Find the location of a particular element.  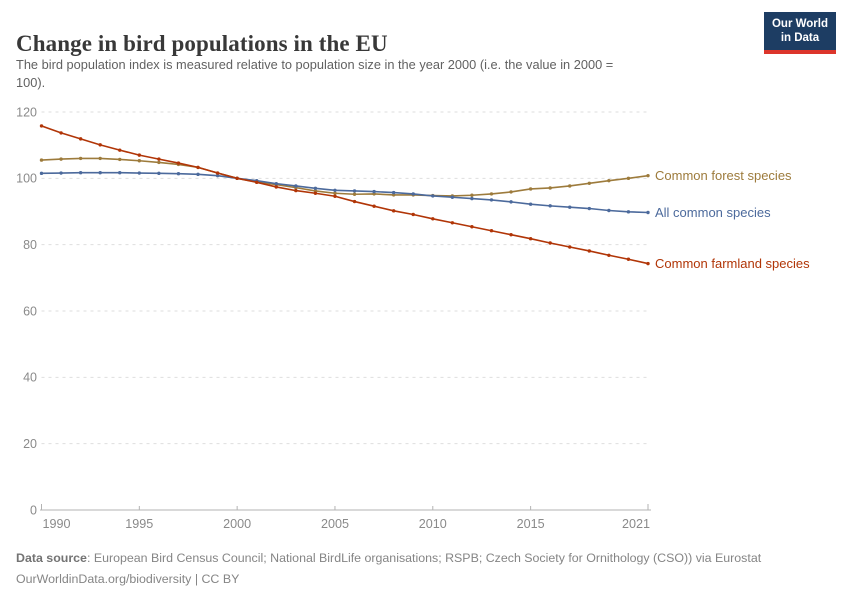

data-point-common-farmland-species-1994 is located at coordinates (120, 150).